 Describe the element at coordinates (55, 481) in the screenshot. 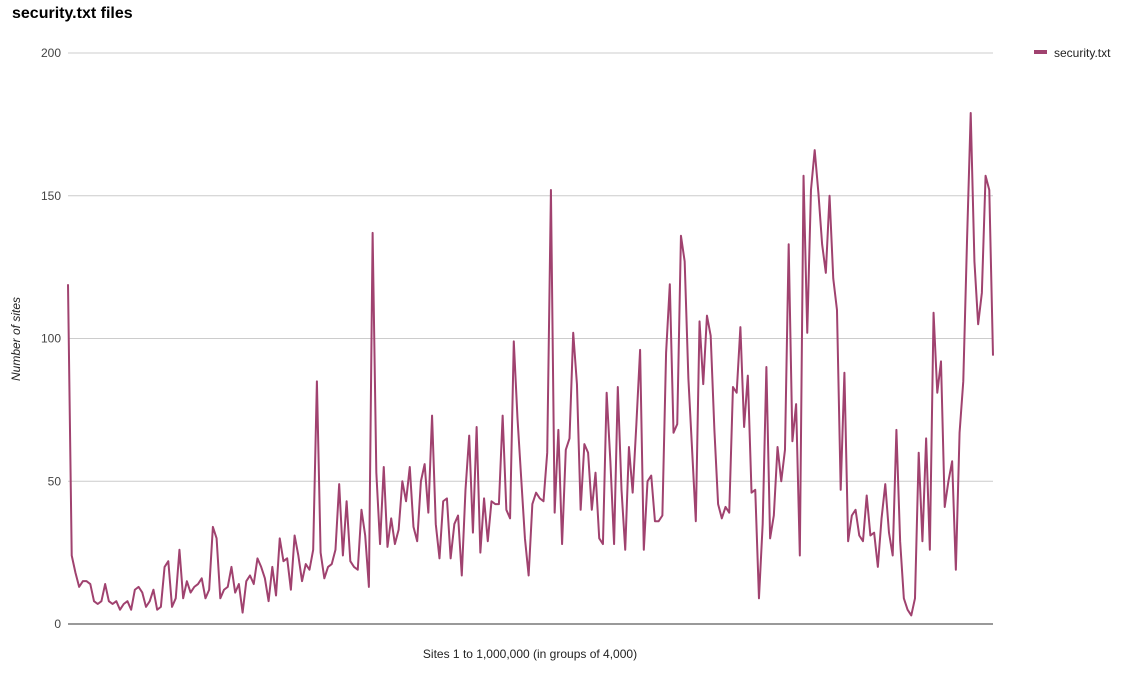

I see `y-tick-label: 50` at that location.